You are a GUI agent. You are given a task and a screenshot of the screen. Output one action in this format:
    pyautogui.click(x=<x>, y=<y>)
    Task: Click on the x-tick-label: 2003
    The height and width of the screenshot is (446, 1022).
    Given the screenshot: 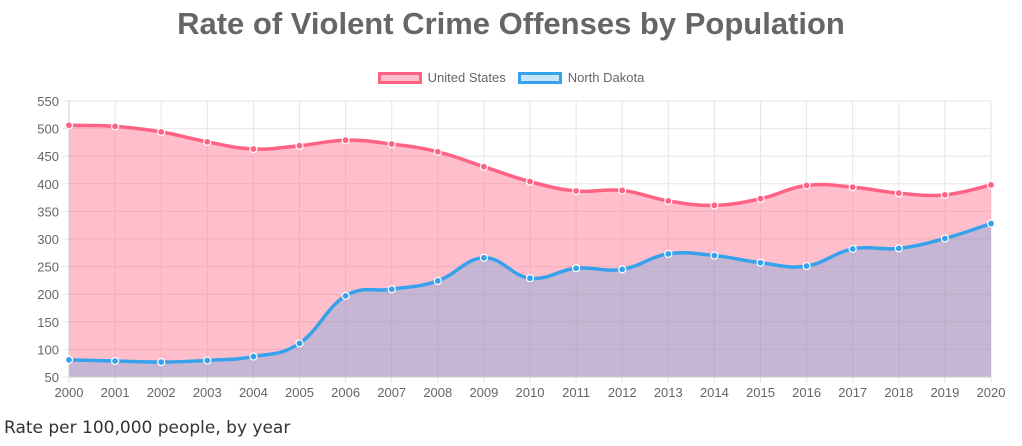 What is the action you would take?
    pyautogui.click(x=207, y=392)
    